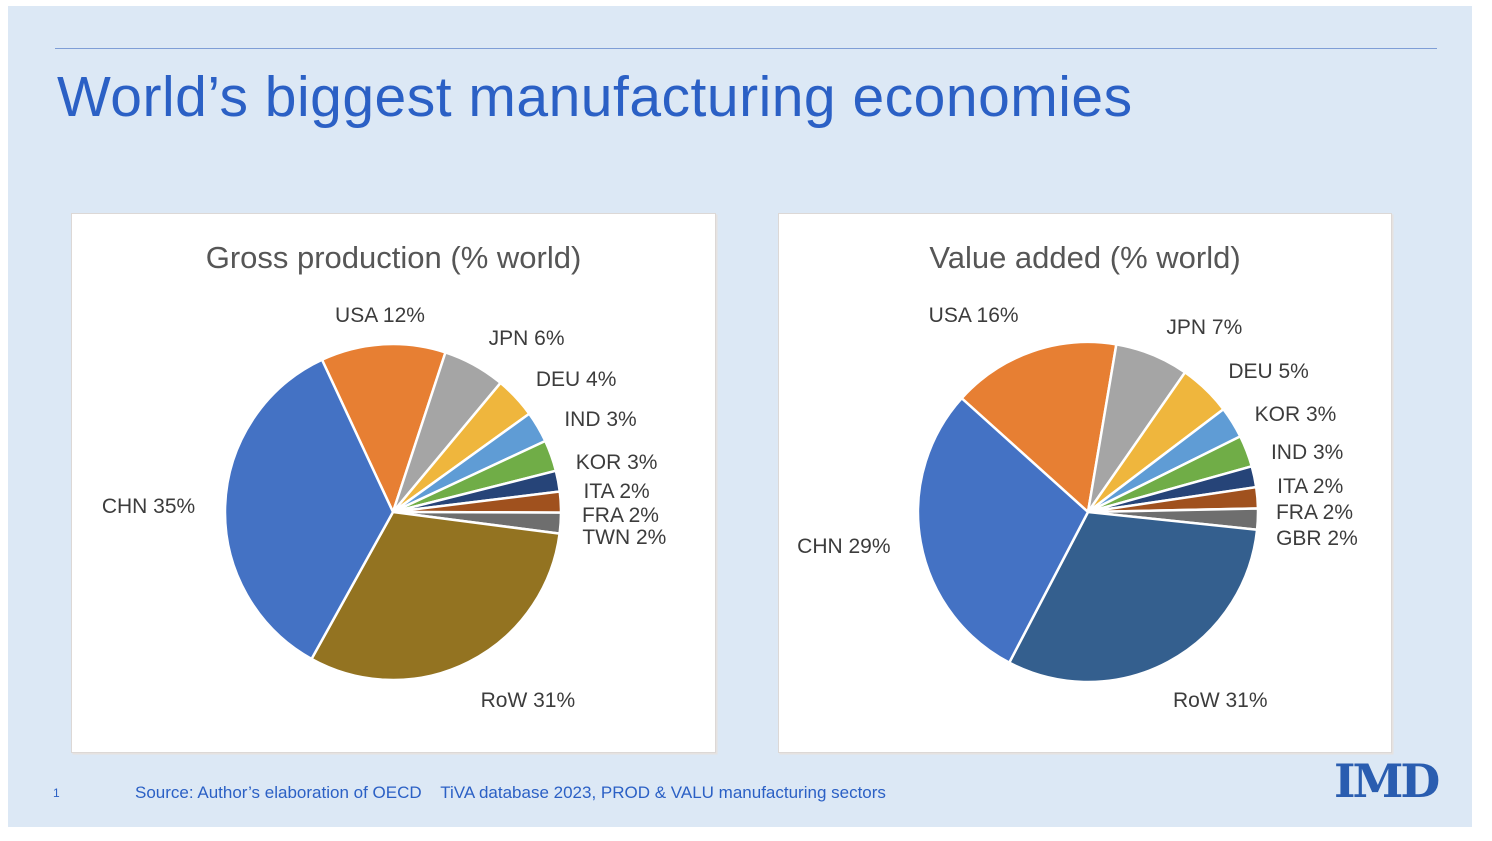 The image size is (1492, 841). I want to click on slice-label-usa: USA 16%, so click(973, 316).